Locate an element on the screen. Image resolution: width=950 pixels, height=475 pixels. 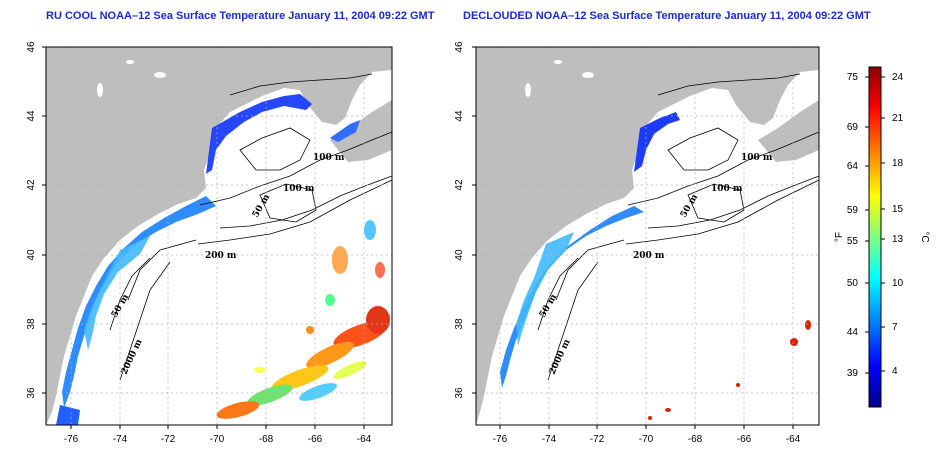
fahrenheit-tick-label: 50 is located at coordinates (853, 283).